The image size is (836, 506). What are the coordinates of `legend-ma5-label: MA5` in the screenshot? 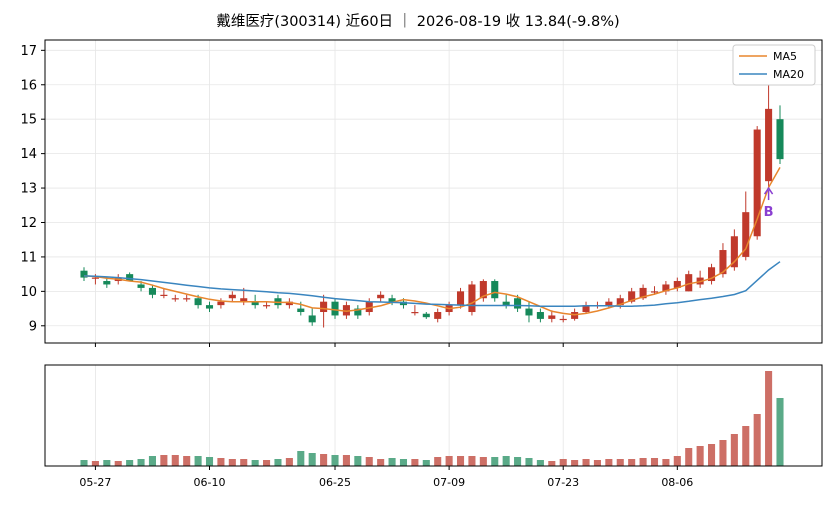 It's located at (785, 56).